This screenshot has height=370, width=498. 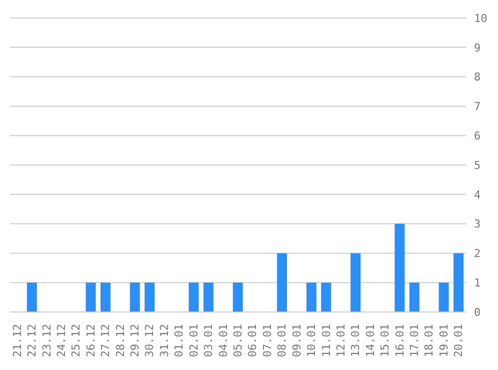 What do you see at coordinates (355, 341) in the screenshot?
I see `x-tick-label: 13.01` at bounding box center [355, 341].